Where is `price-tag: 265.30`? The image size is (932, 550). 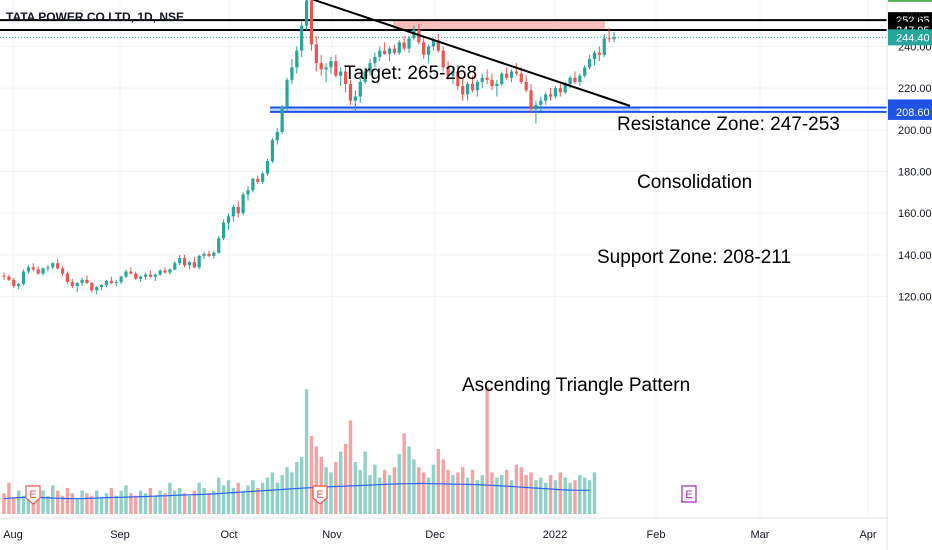
price-tag: 265.30 is located at coordinates (910, 1).